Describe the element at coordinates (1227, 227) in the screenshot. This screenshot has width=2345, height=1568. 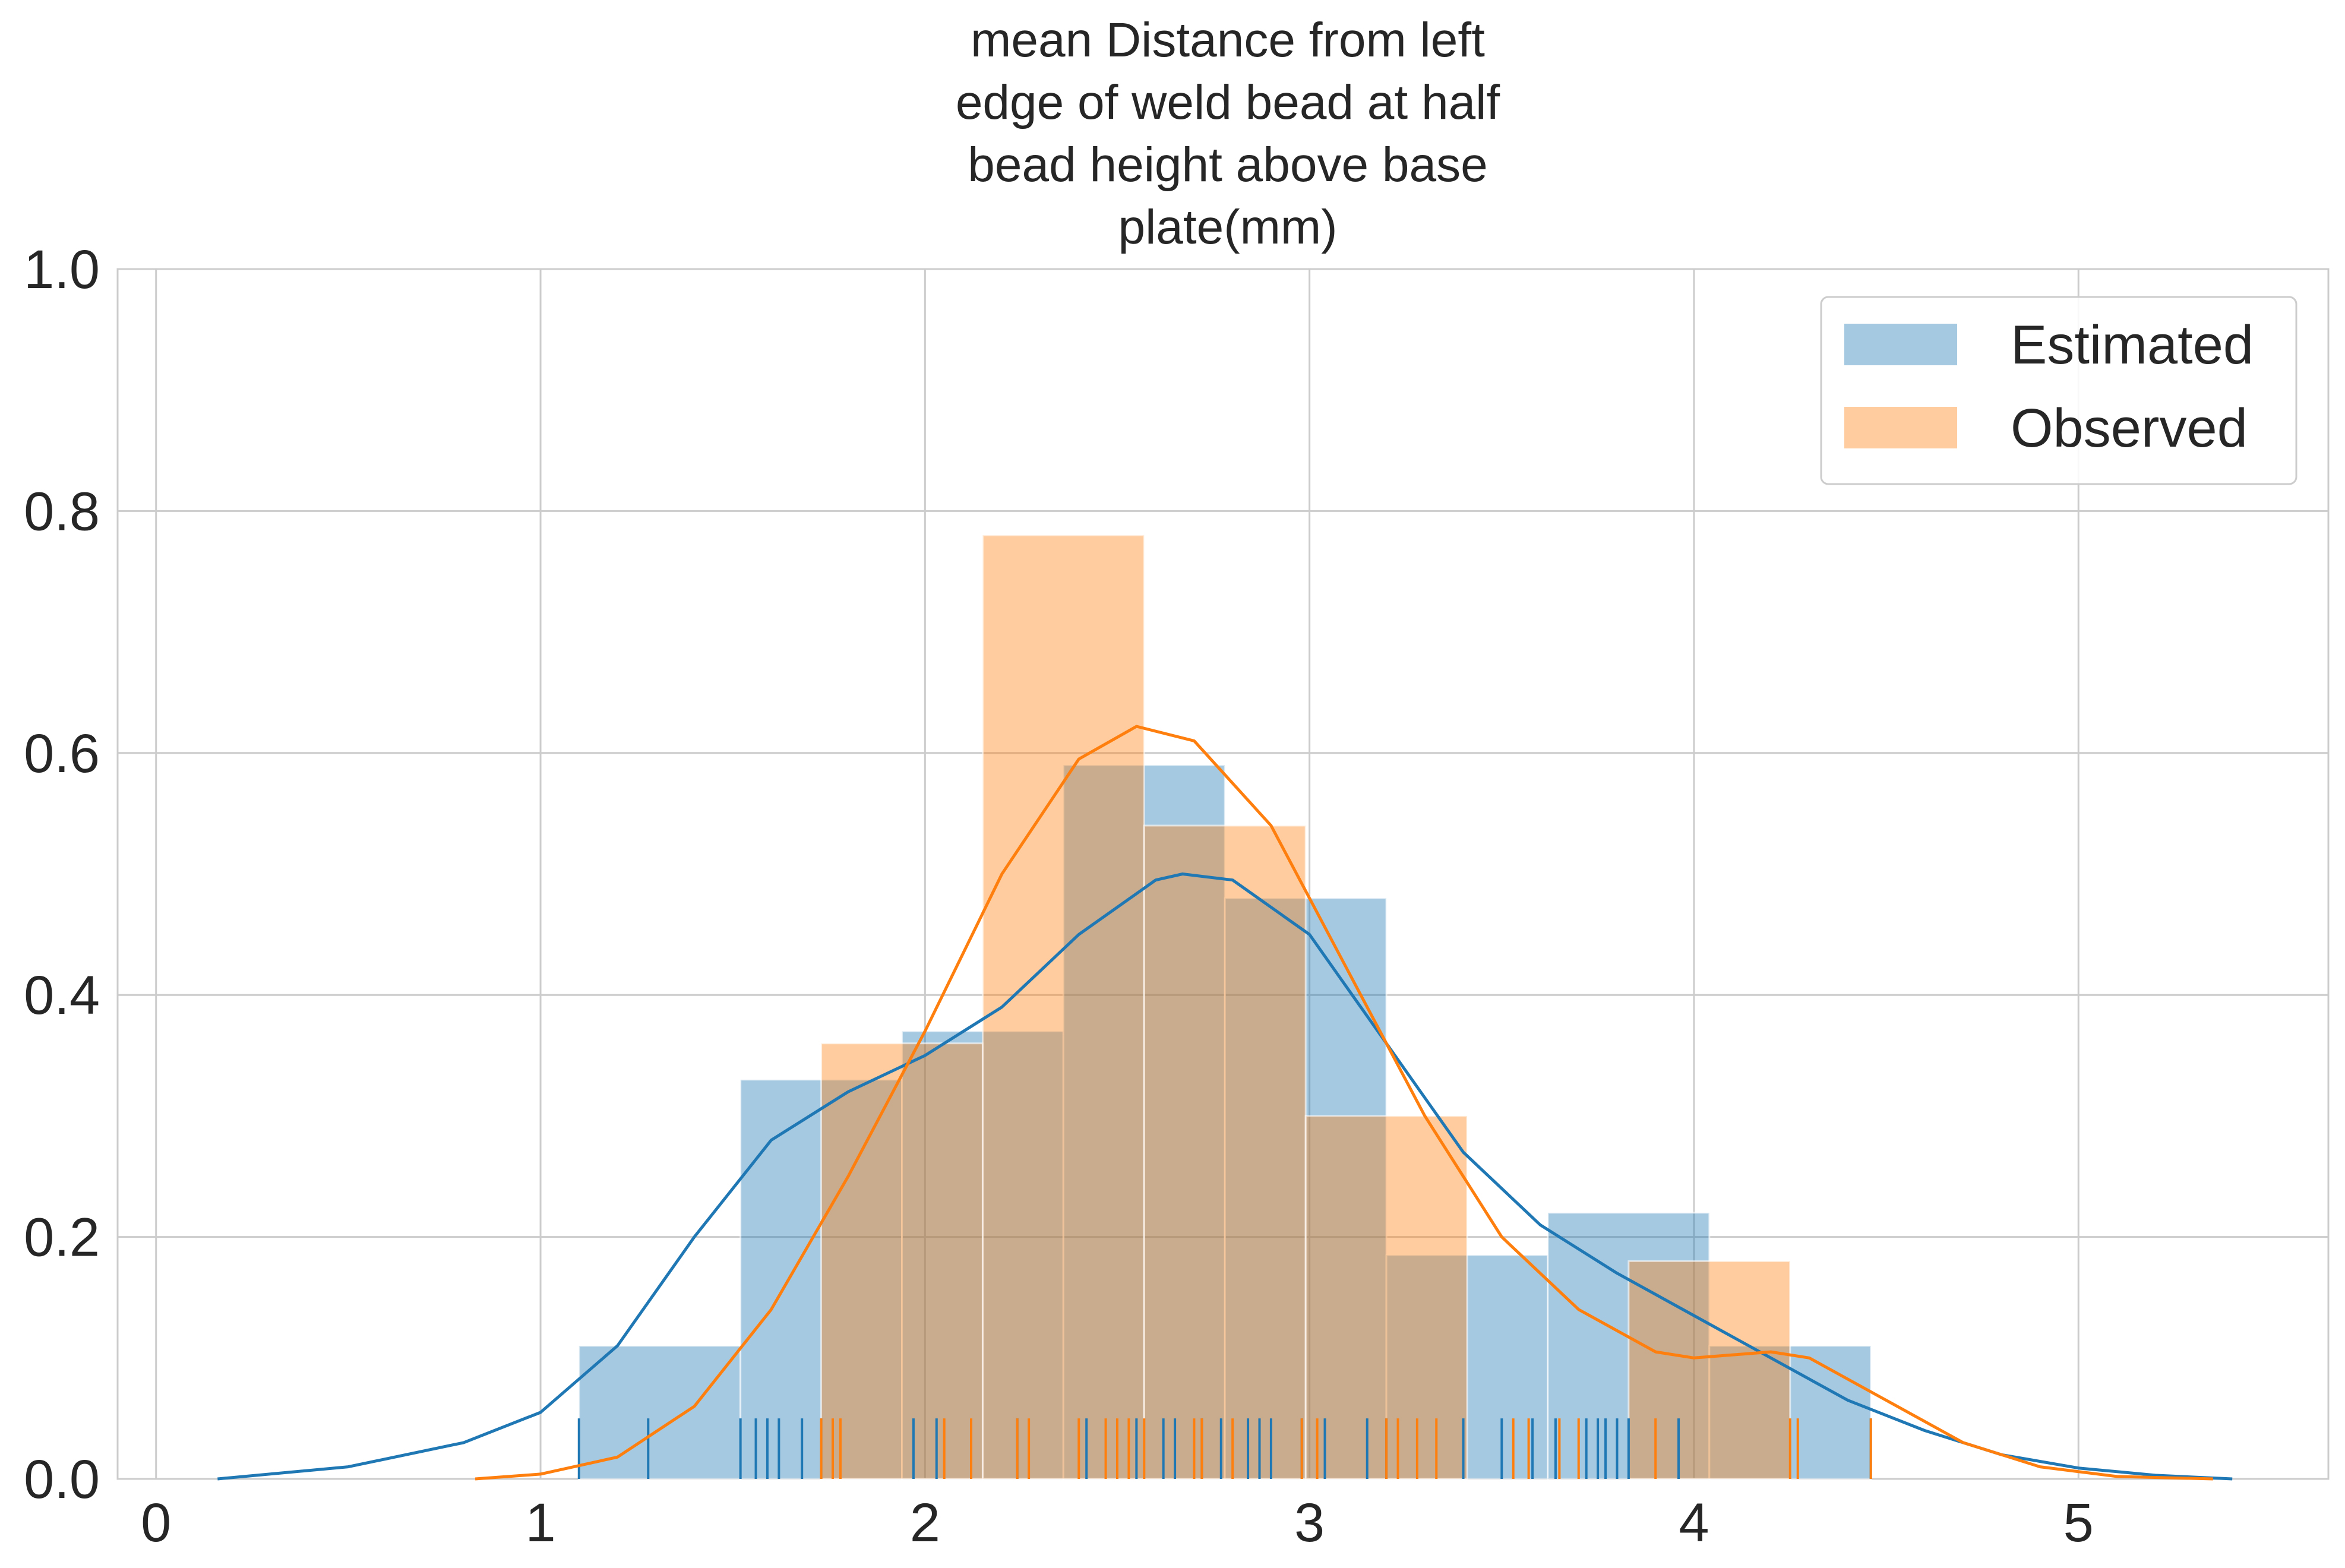
I see `title-line-4: plate(mm)` at that location.